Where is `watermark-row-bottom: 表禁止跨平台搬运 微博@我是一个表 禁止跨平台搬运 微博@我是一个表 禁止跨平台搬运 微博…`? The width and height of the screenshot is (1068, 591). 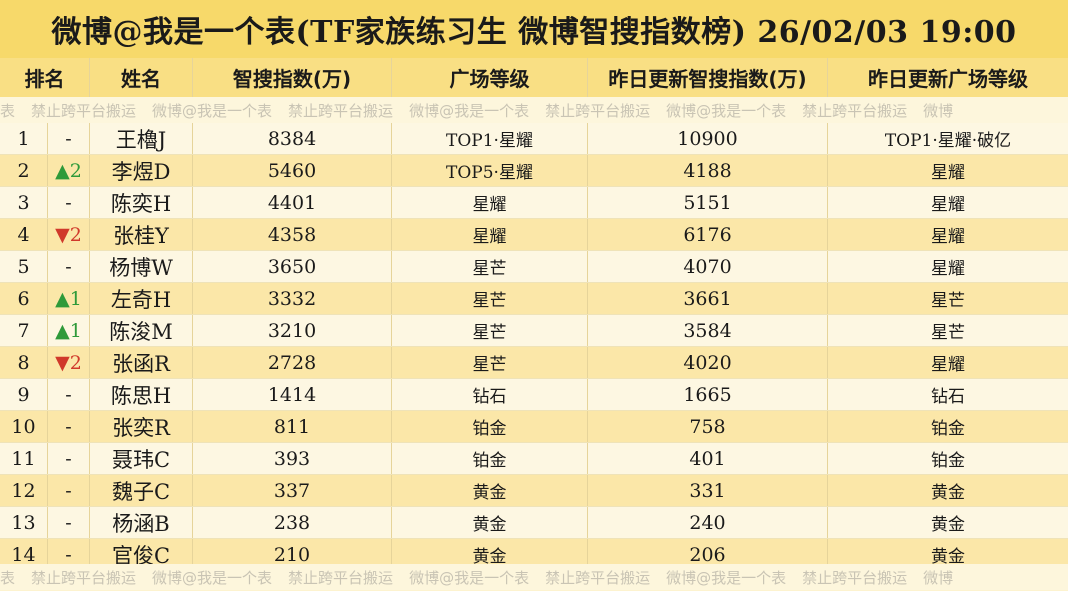 watermark-row-bottom: 表禁止跨平台搬运 微博@我是一个表 禁止跨平台搬运 微博@我是一个表 禁止跨平台搬运 微博… is located at coordinates (534, 577).